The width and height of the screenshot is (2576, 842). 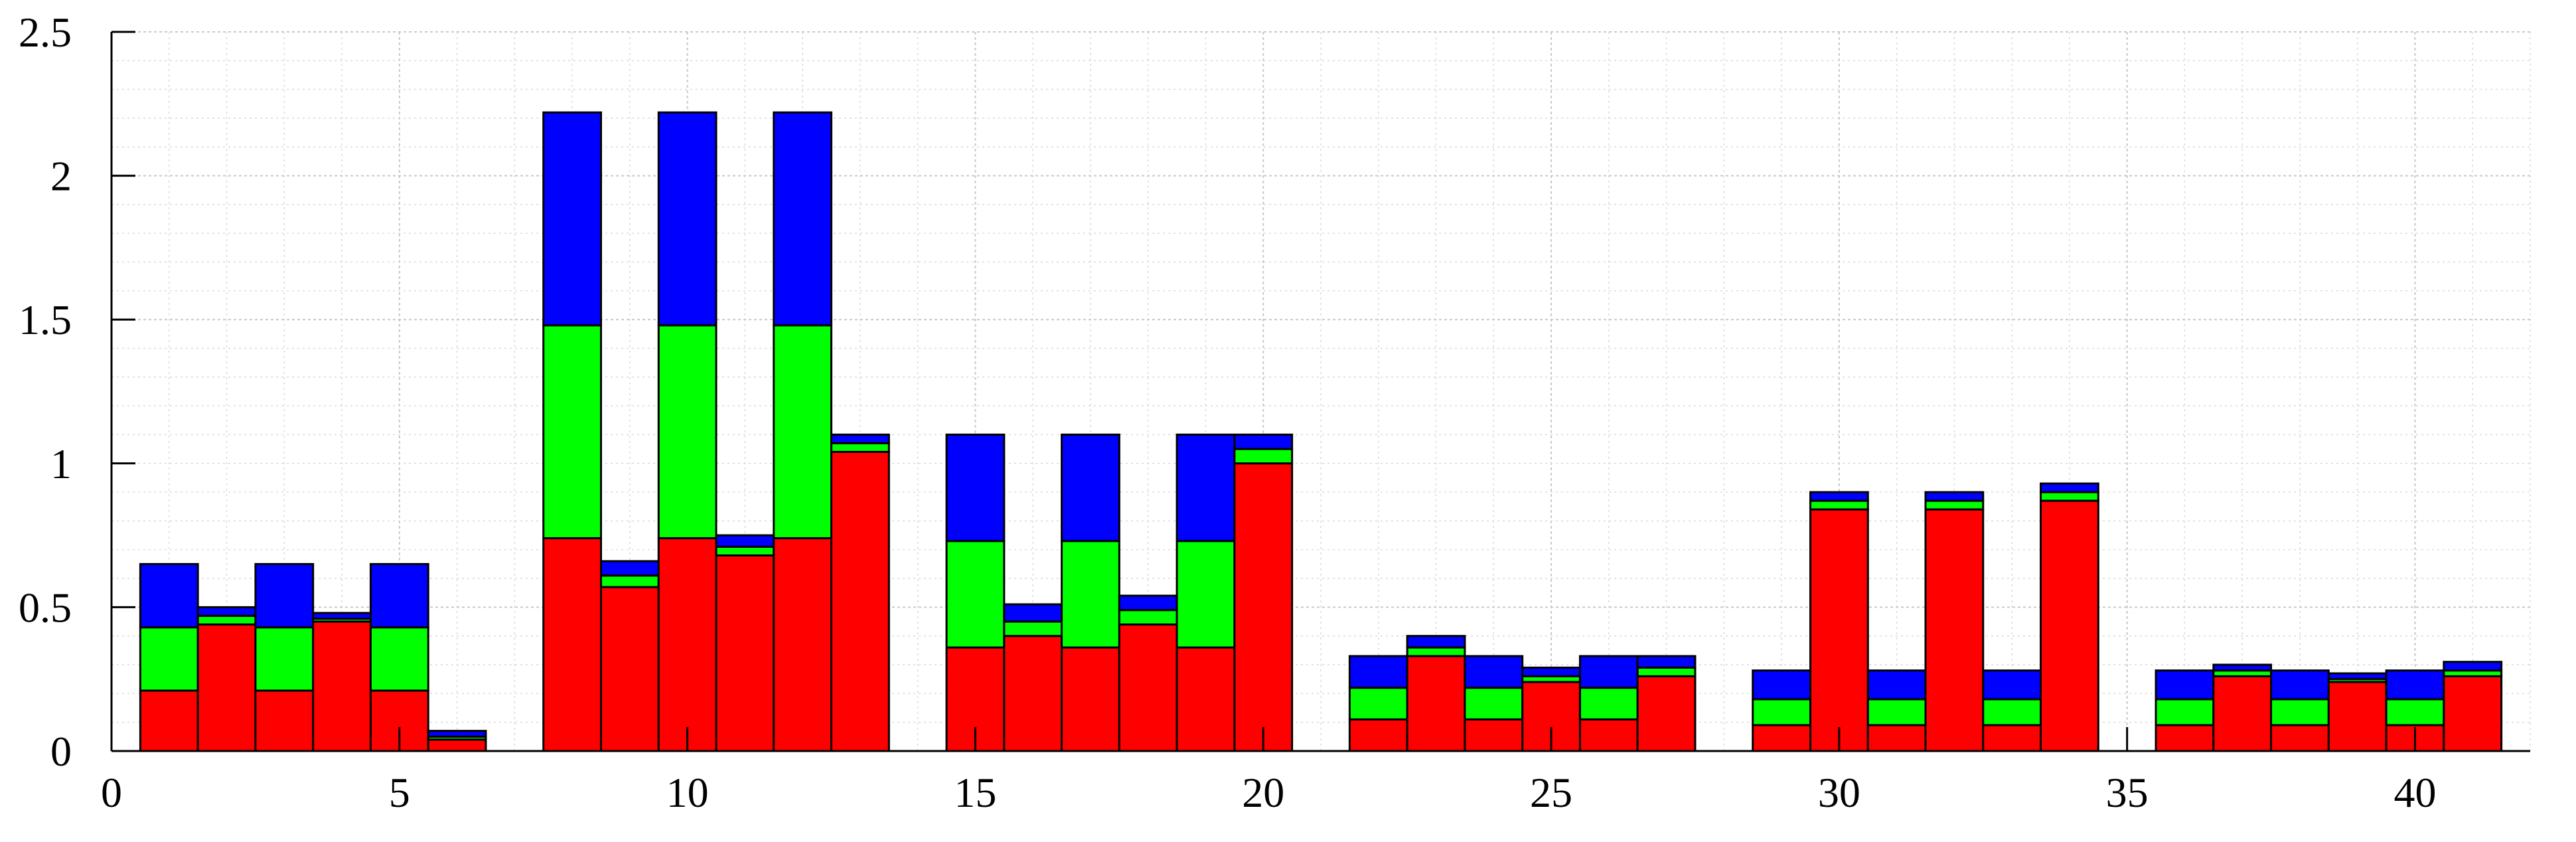 I want to click on y-tick-label: 0.5, so click(x=46, y=607).